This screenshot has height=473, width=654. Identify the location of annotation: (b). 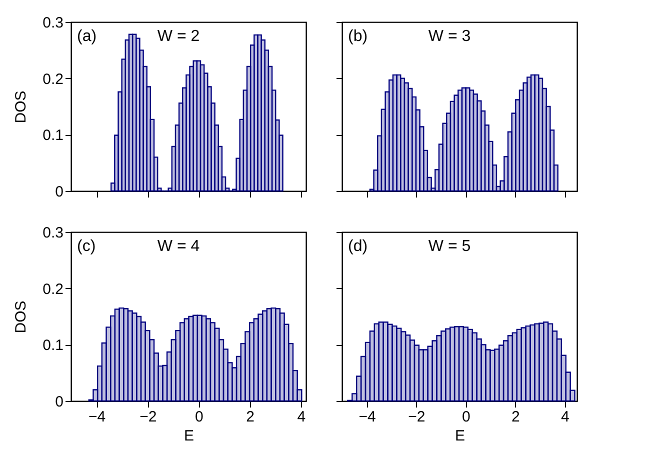
(358, 36).